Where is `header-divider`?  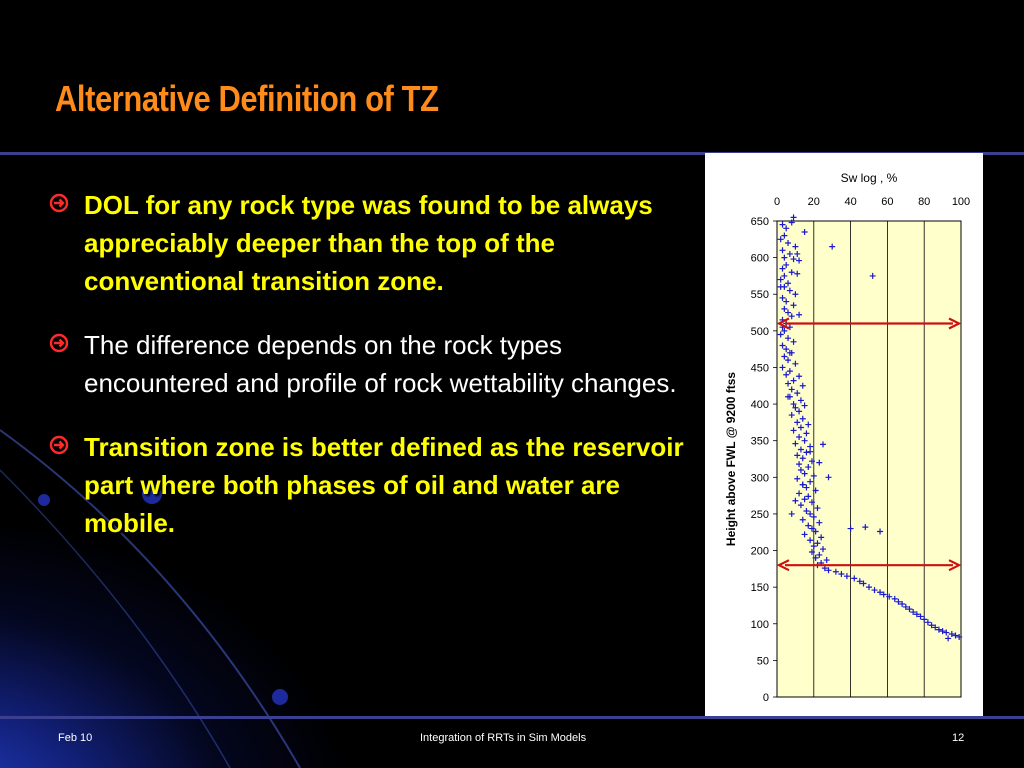
header-divider is located at coordinates (512, 153).